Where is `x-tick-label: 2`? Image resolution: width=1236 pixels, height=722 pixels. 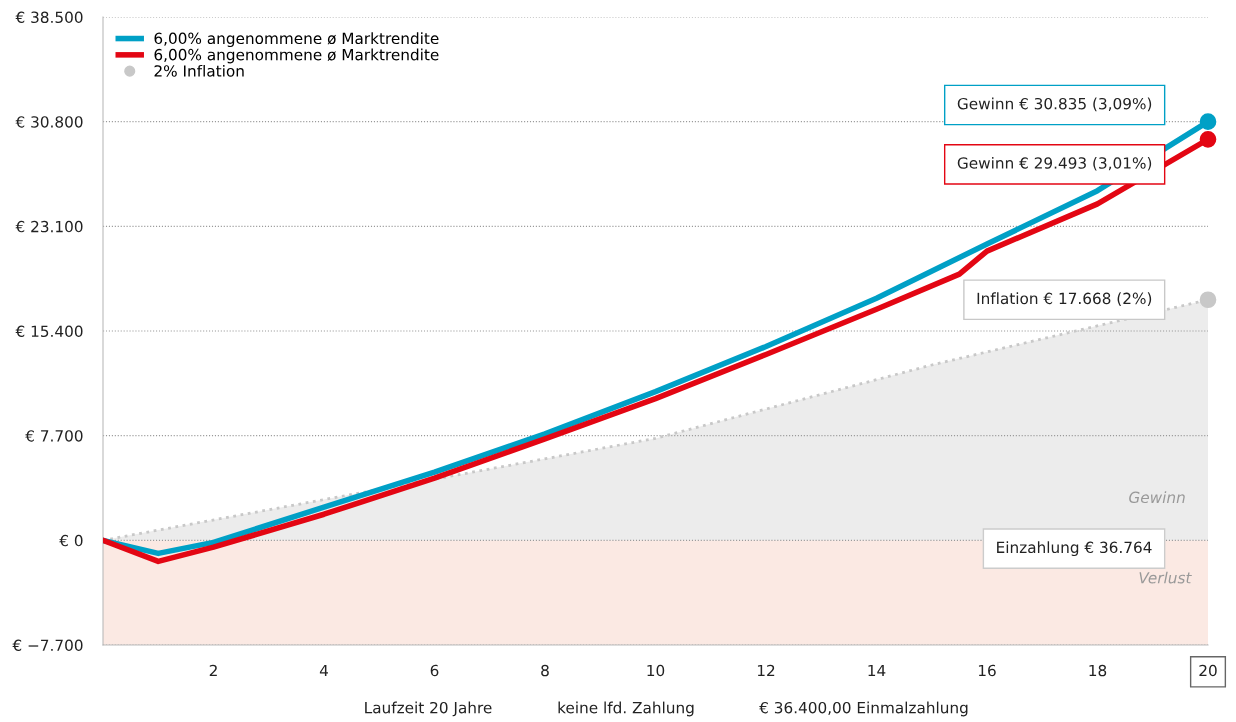 x-tick-label: 2 is located at coordinates (213, 670).